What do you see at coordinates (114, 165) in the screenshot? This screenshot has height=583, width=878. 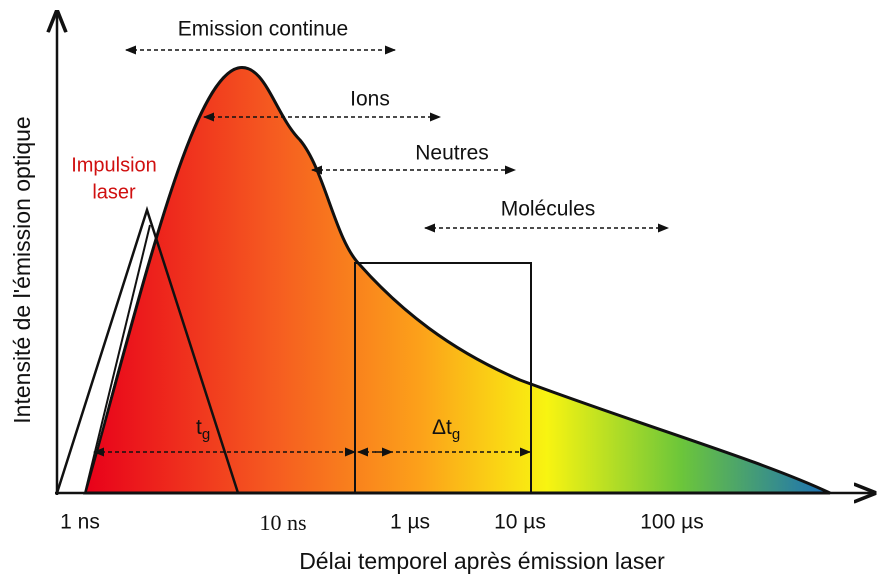 I see `pulse-label: Impulsion` at bounding box center [114, 165].